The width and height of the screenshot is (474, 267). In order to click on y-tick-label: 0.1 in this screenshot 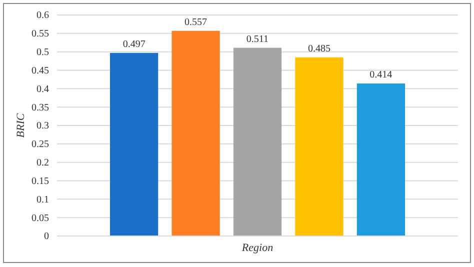, I will do `click(42, 200)`.